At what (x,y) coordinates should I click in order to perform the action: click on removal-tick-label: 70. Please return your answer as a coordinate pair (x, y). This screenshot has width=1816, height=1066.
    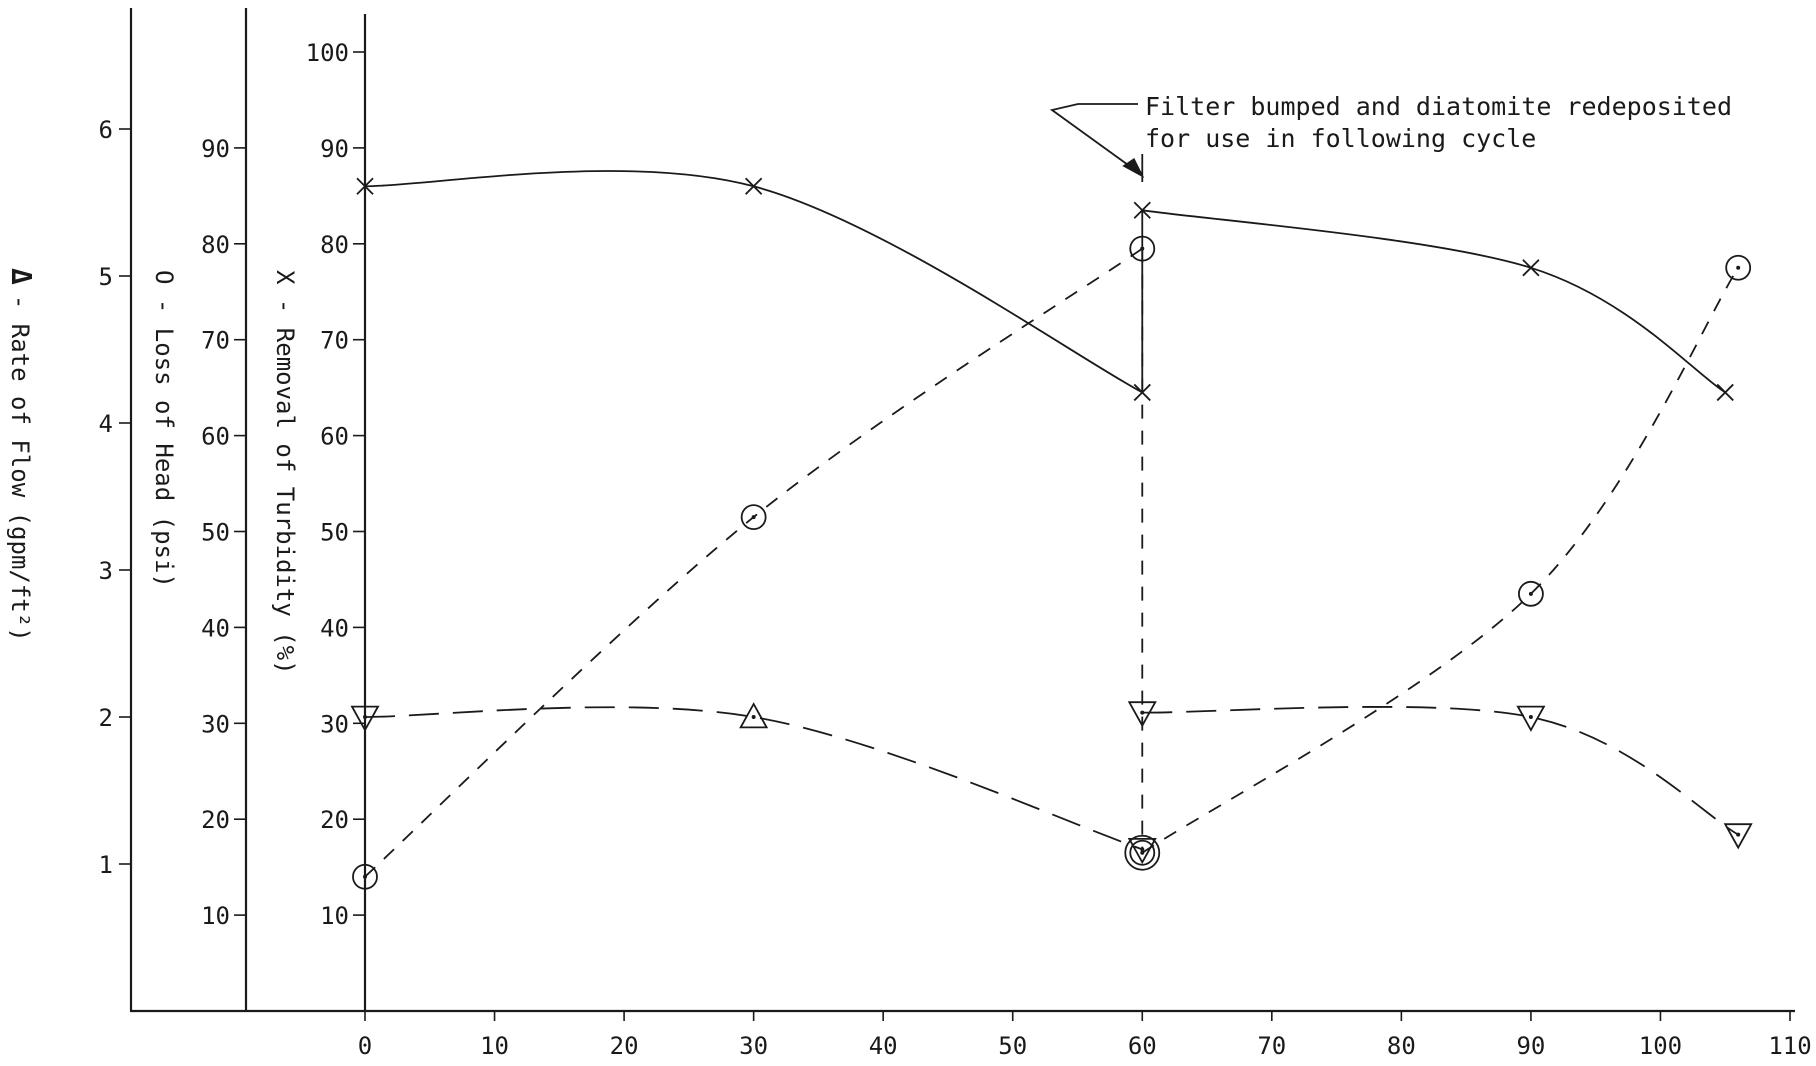
    Looking at the image, I should click on (334, 341).